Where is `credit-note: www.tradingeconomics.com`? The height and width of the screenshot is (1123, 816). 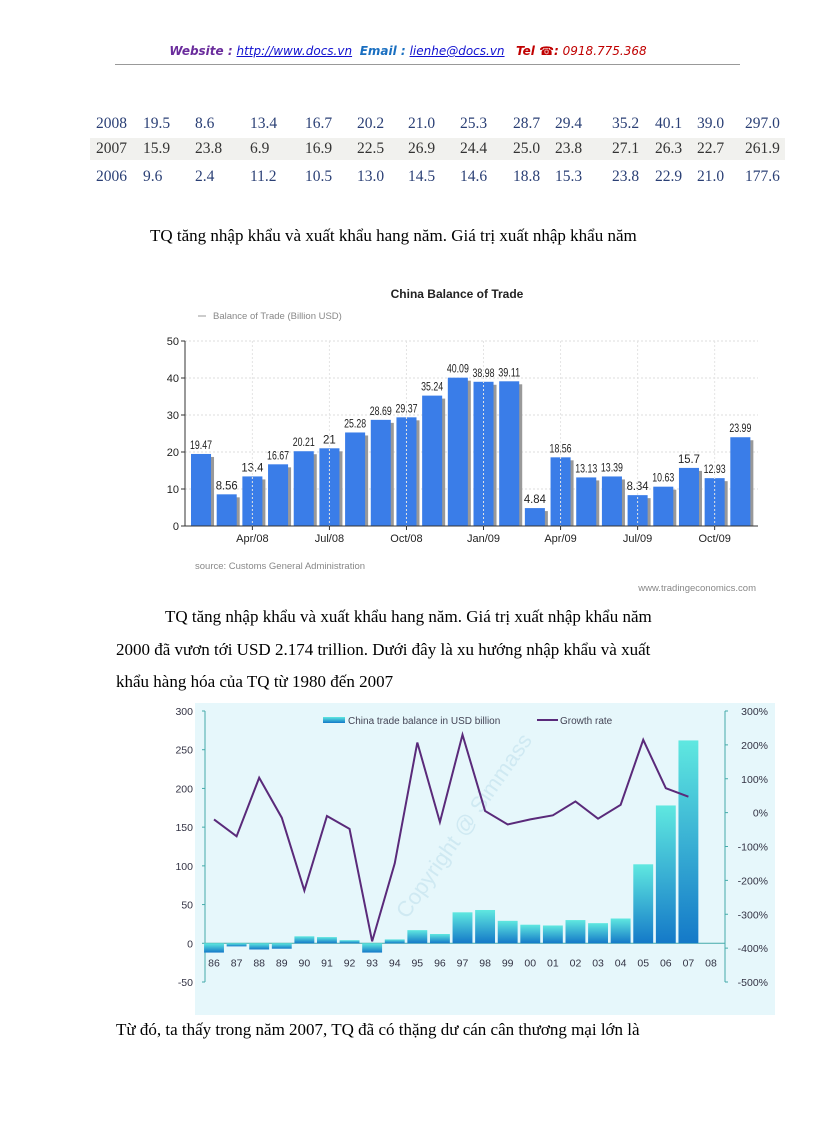
credit-note: www.tradingeconomics.com is located at coordinates (696, 588).